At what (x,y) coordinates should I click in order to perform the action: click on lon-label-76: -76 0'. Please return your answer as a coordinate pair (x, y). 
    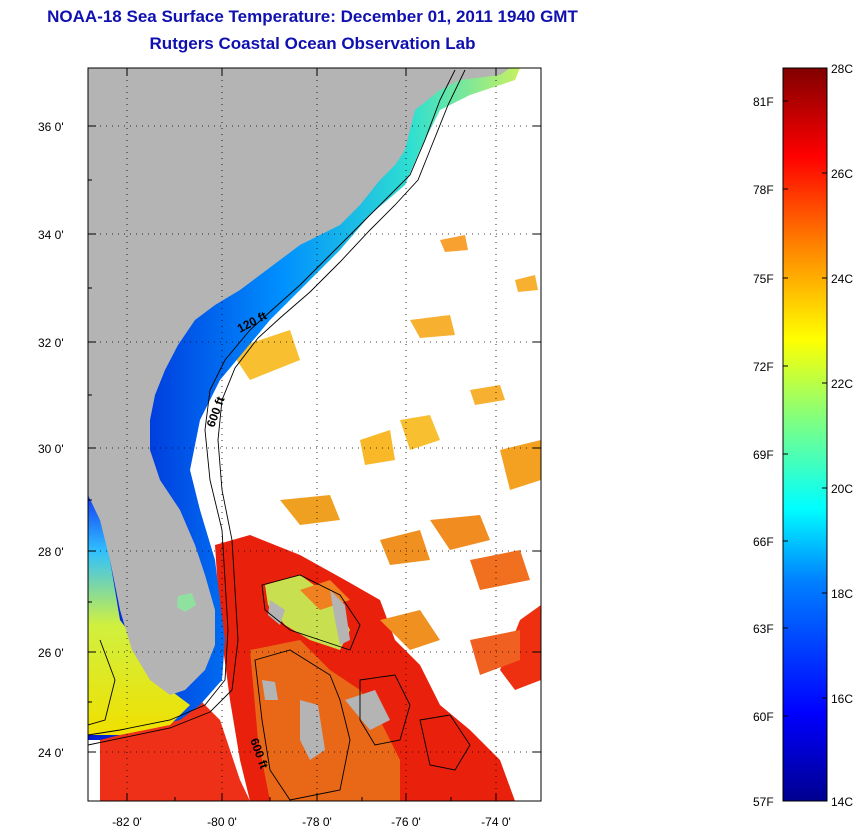
    Looking at the image, I should click on (406, 822).